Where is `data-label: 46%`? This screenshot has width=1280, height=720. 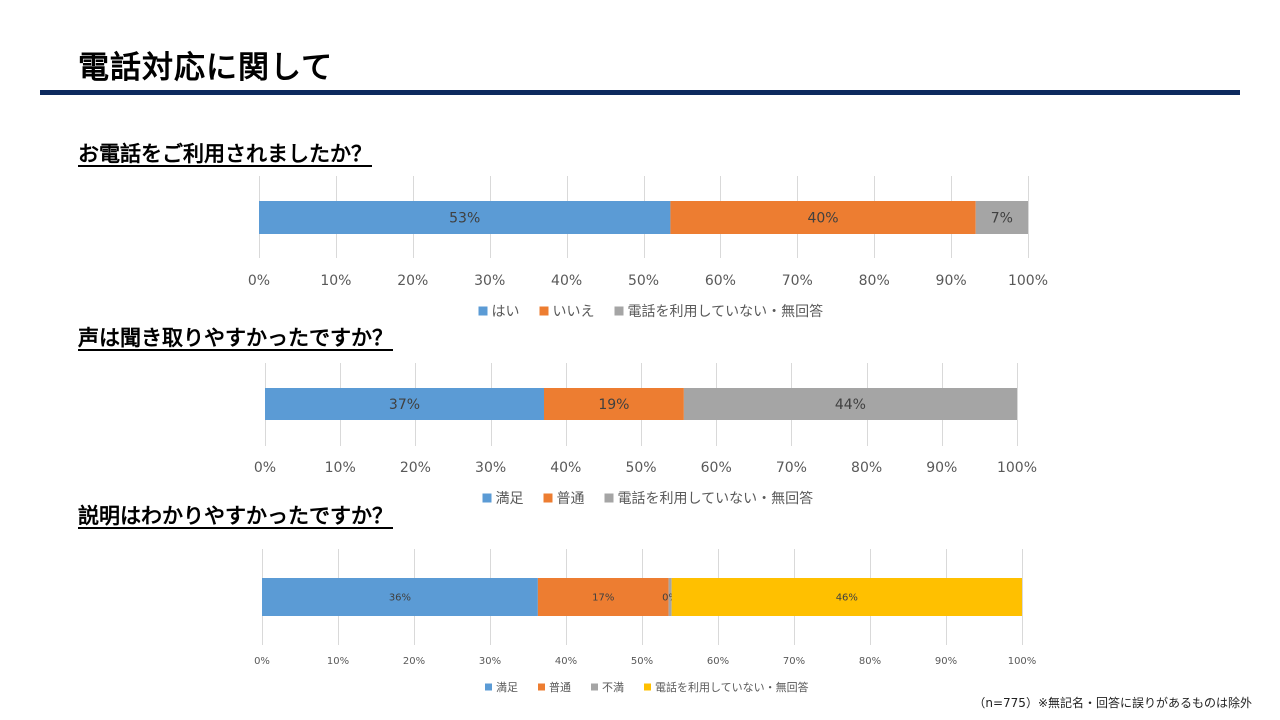
data-label: 46% is located at coordinates (847, 598).